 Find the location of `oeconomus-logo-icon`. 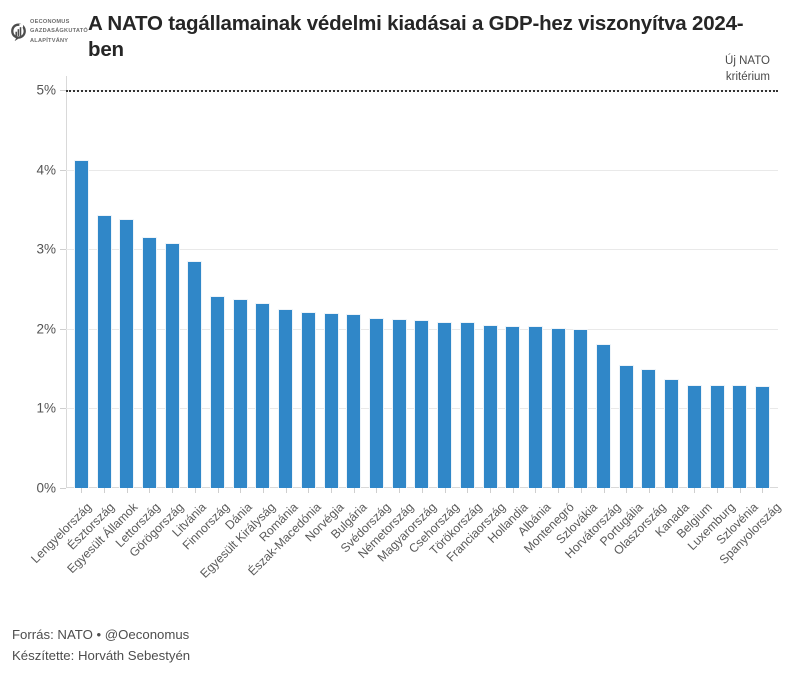

oeconomus-logo-icon is located at coordinates (18, 32).